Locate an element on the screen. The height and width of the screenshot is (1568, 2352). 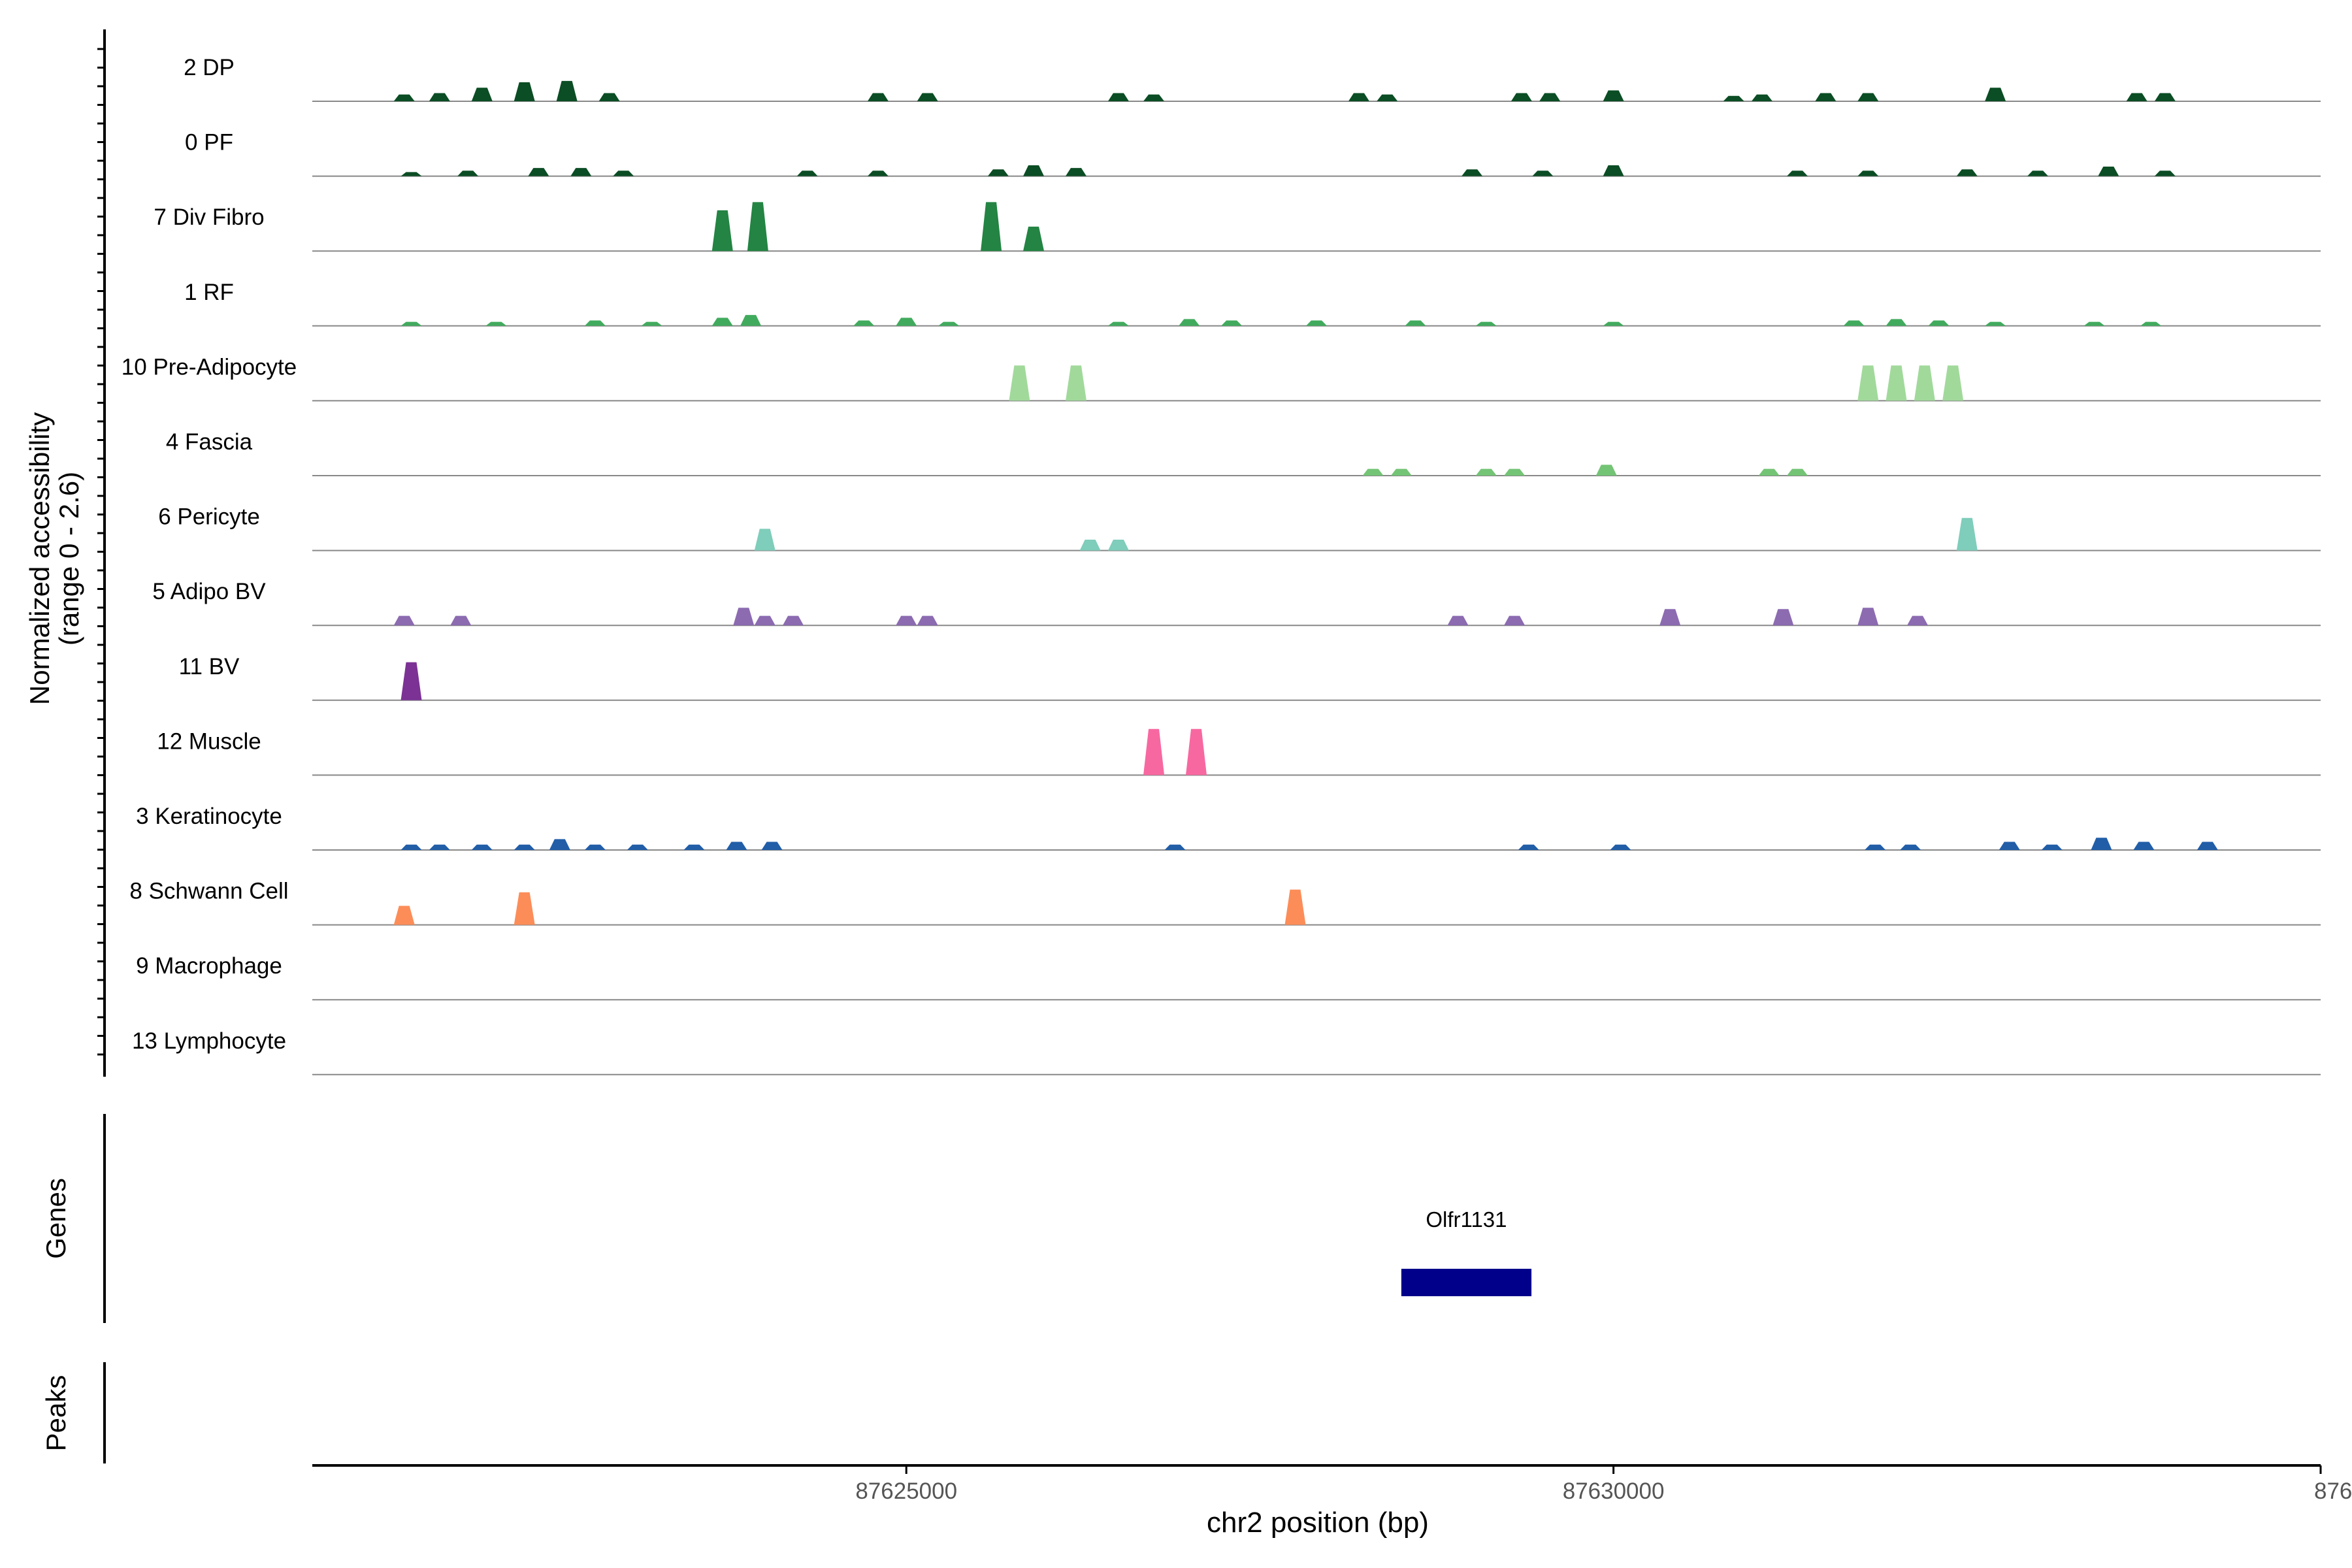
x-axis-label: chr2 position (bp) is located at coordinates (1318, 1523).